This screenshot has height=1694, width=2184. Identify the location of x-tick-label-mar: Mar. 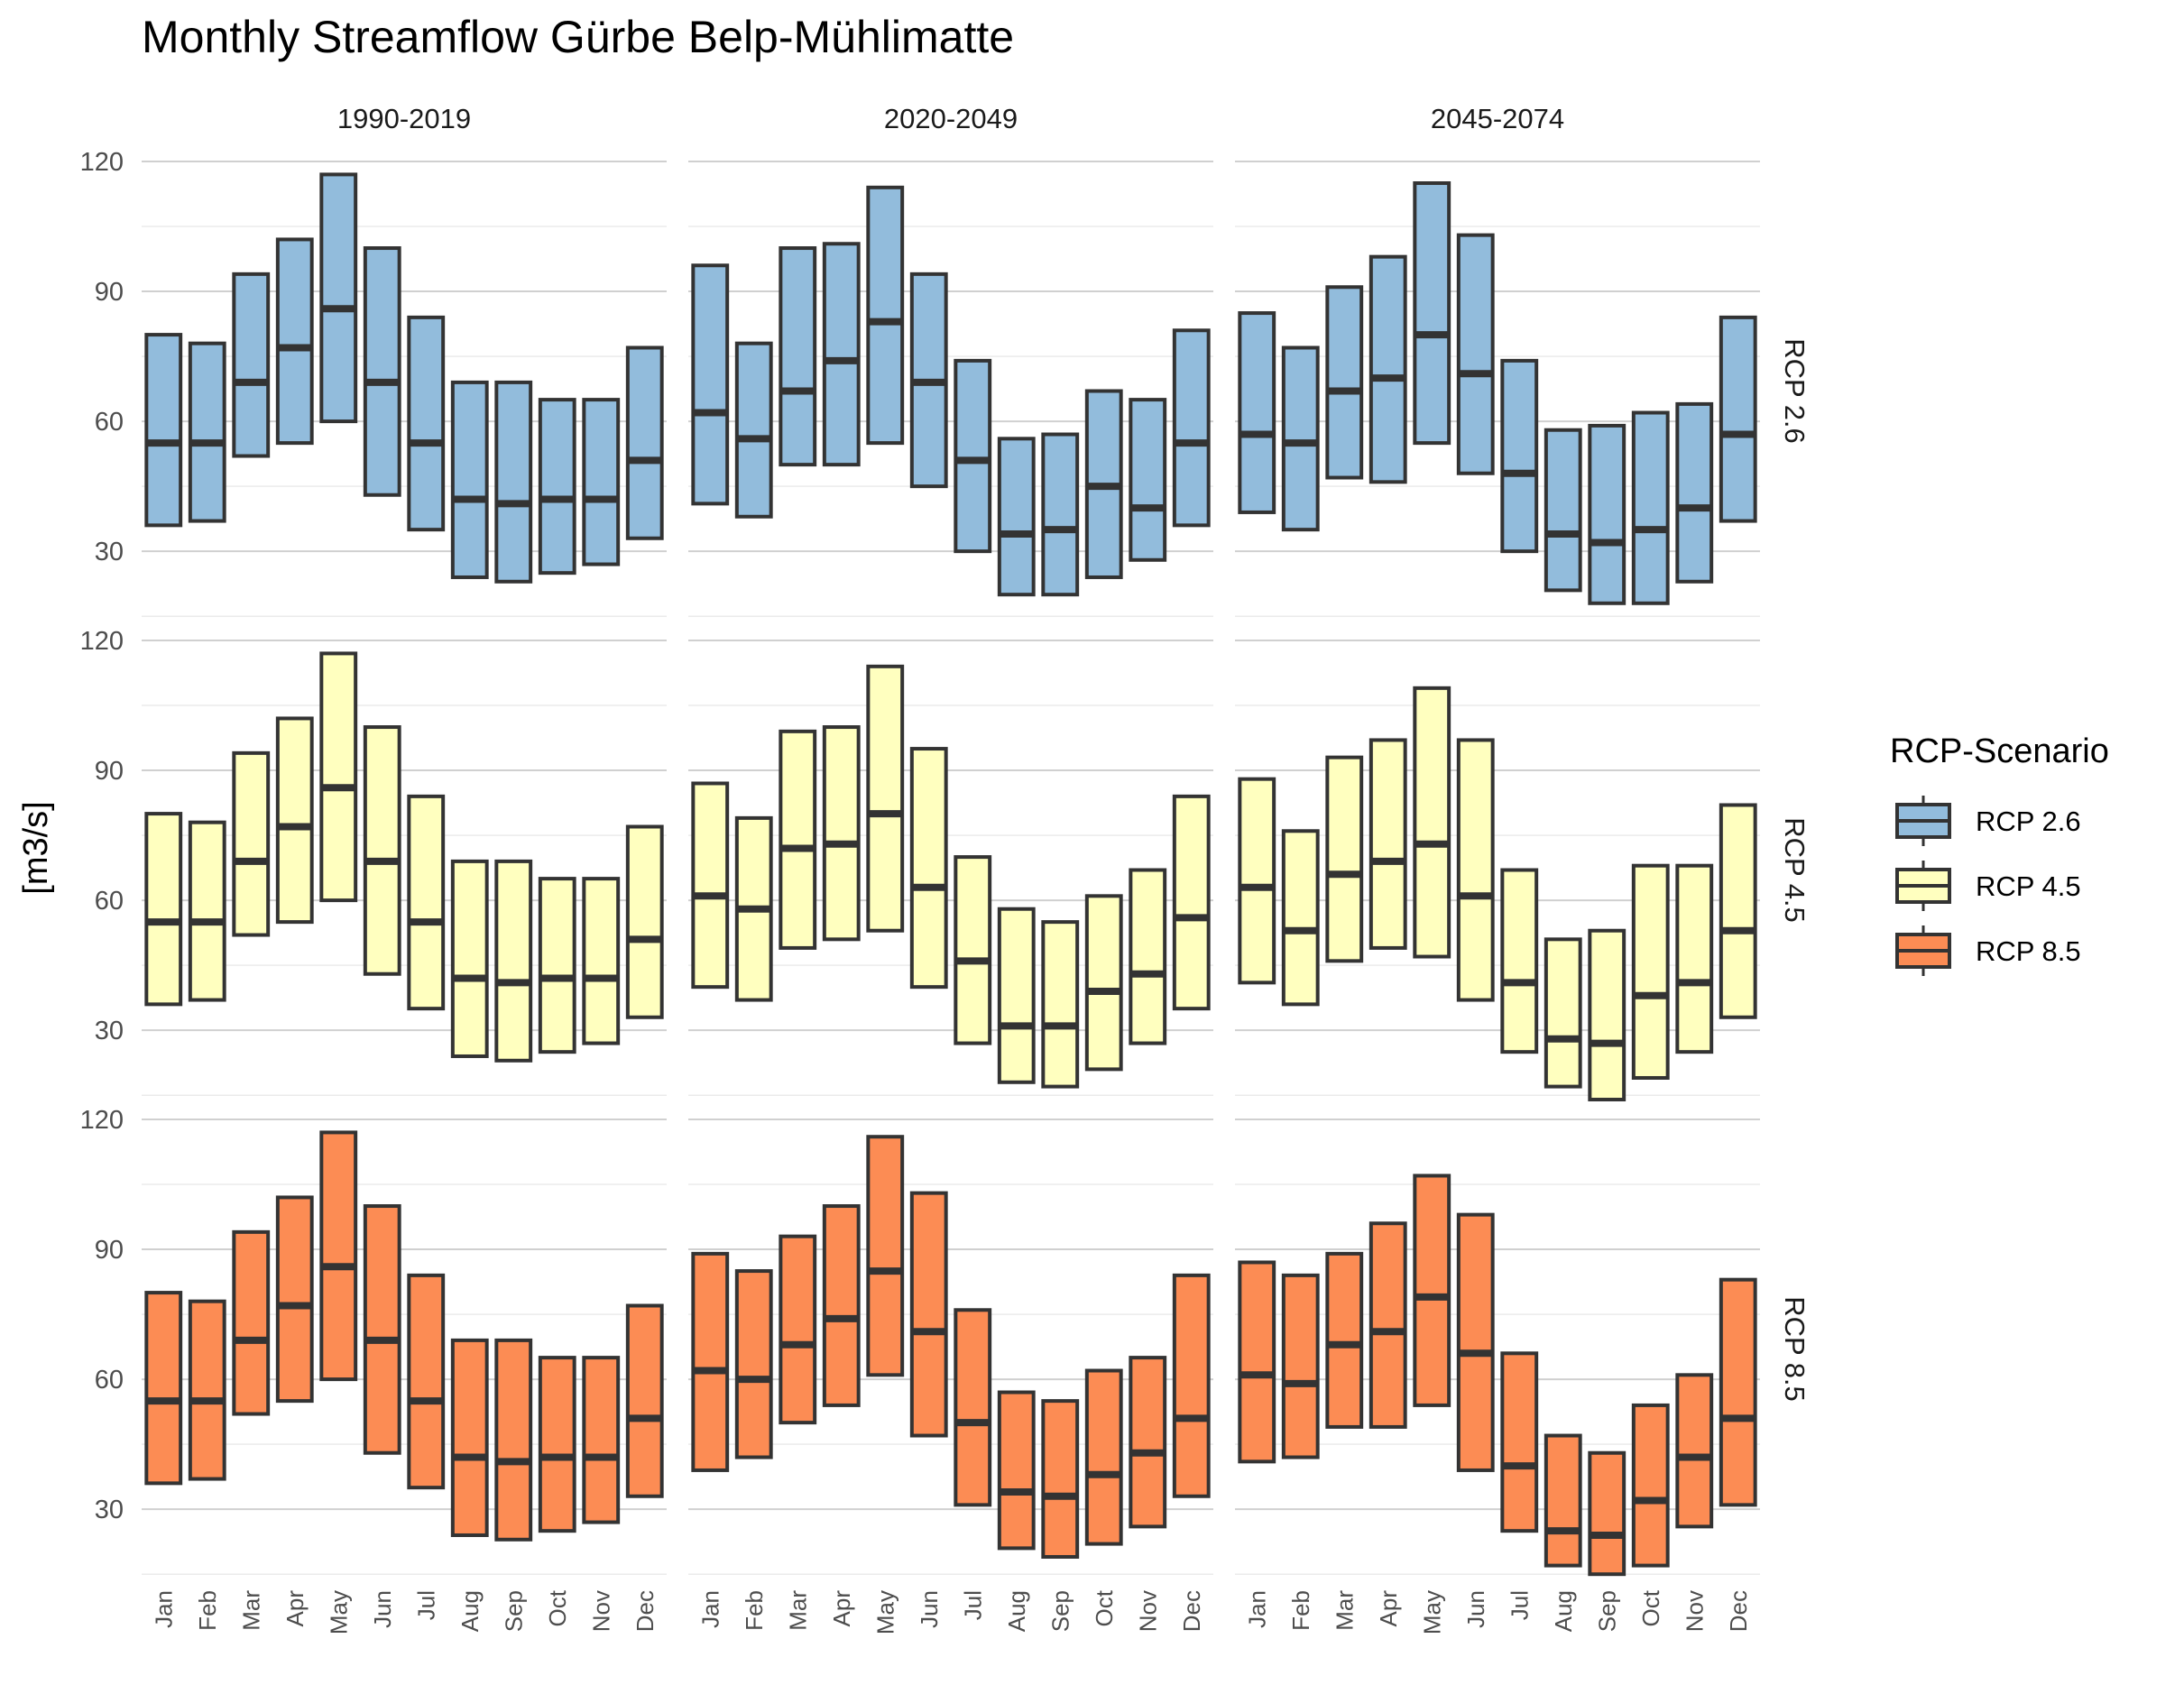
(1344, 1610).